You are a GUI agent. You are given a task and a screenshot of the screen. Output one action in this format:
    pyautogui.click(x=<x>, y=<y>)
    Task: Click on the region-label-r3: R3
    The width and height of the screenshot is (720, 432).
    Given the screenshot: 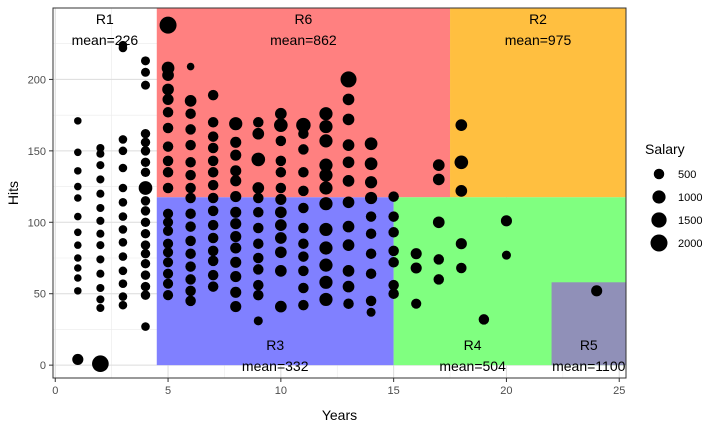 What is the action you would take?
    pyautogui.click(x=275, y=345)
    